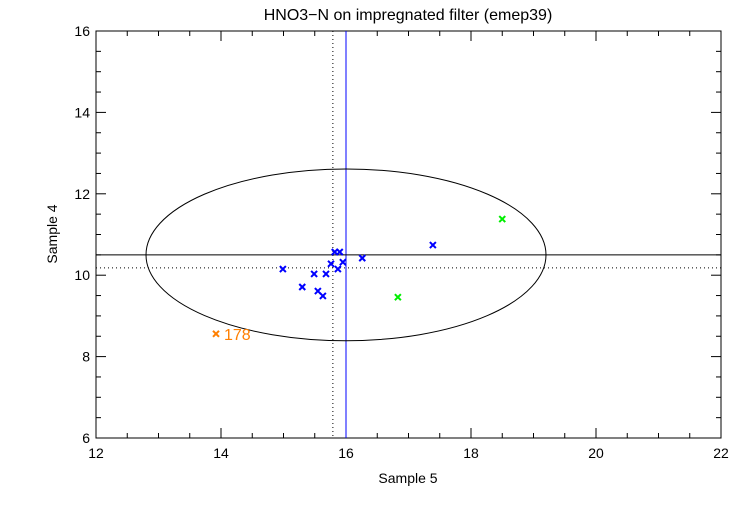  Describe the element at coordinates (221, 453) in the screenshot. I see `x-tick-label: 14` at that location.